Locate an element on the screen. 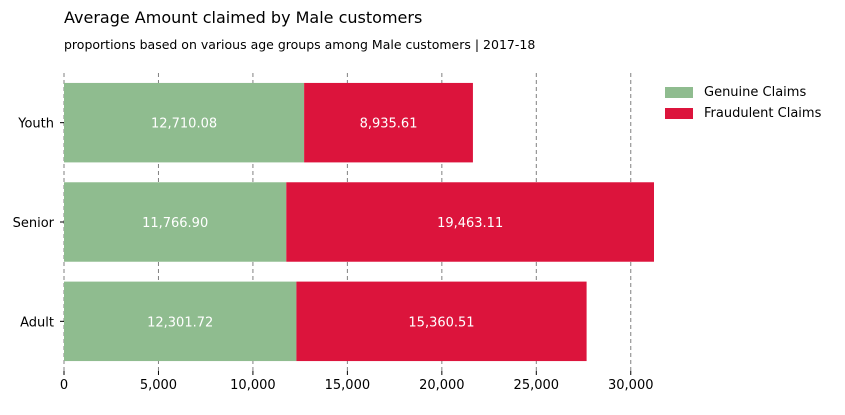 Image resolution: width=845 pixels, height=415 pixels. x-tick-label: 5,000 is located at coordinates (158, 385).